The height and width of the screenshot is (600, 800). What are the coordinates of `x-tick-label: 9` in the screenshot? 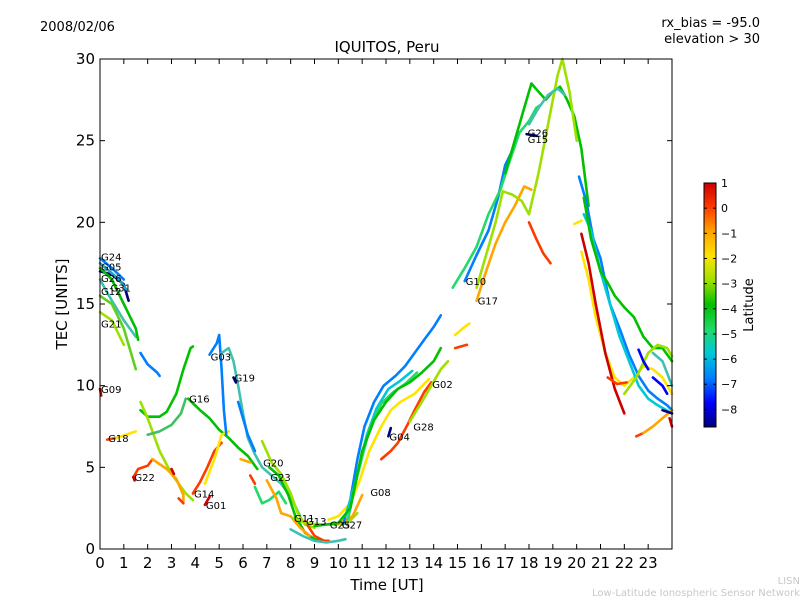 It's located at (315, 563).